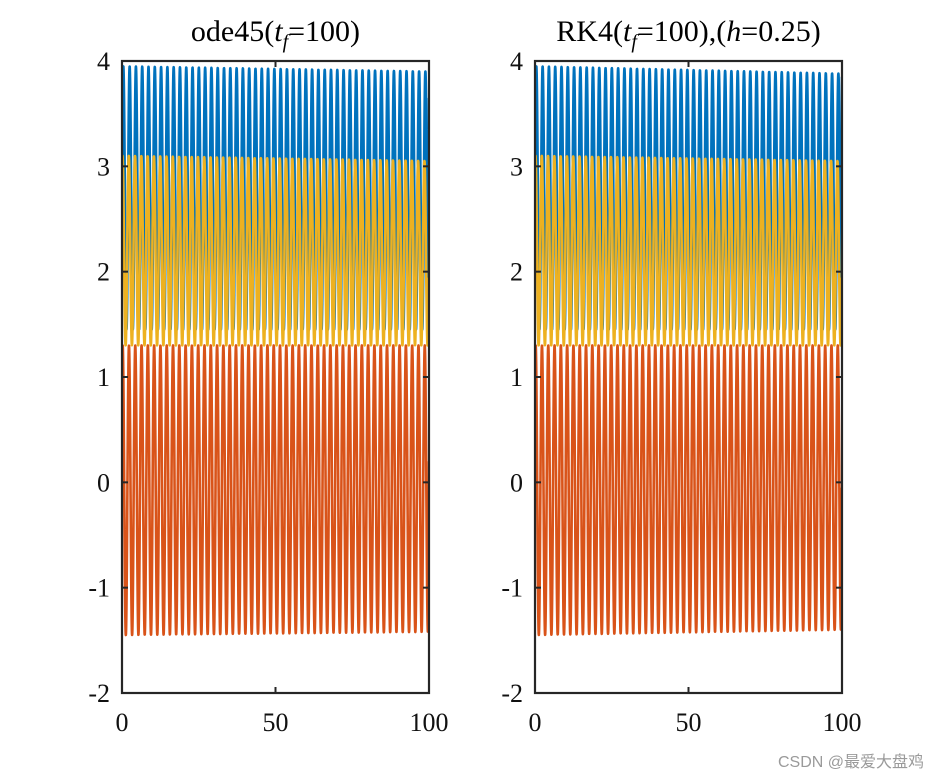 The image size is (938, 780). What do you see at coordinates (688, 34) in the screenshot?
I see `chart-title: RK4(tf=100),(h=0.25)` at bounding box center [688, 34].